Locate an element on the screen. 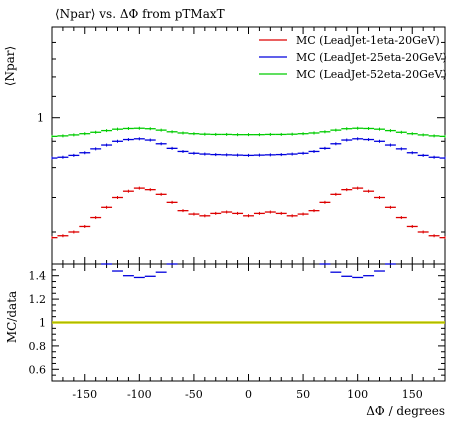 The height and width of the screenshot is (422, 461). x-tick-label: 50 is located at coordinates (303, 394).